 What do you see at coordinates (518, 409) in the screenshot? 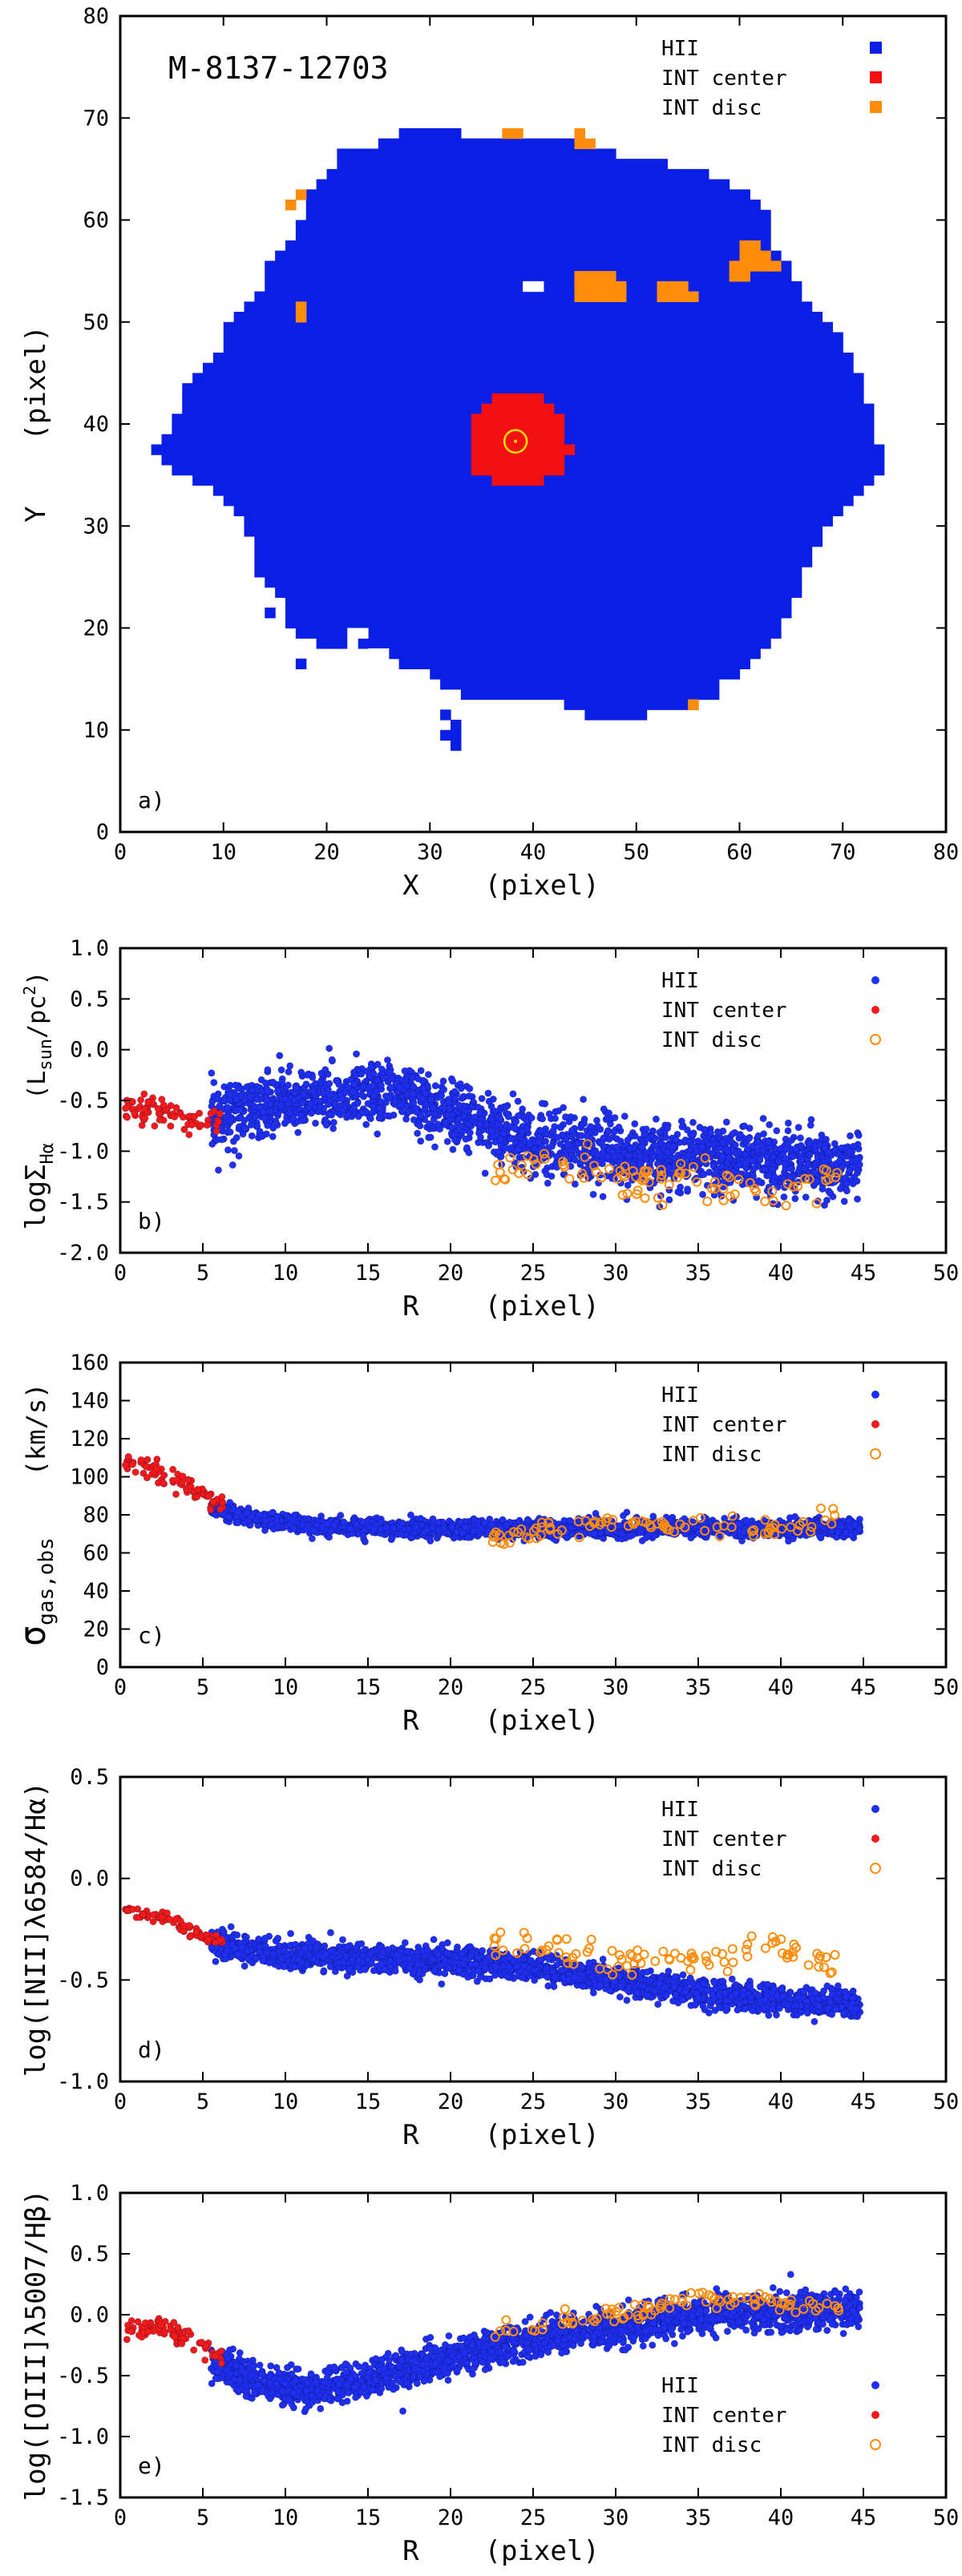
I see `int-center-row` at bounding box center [518, 409].